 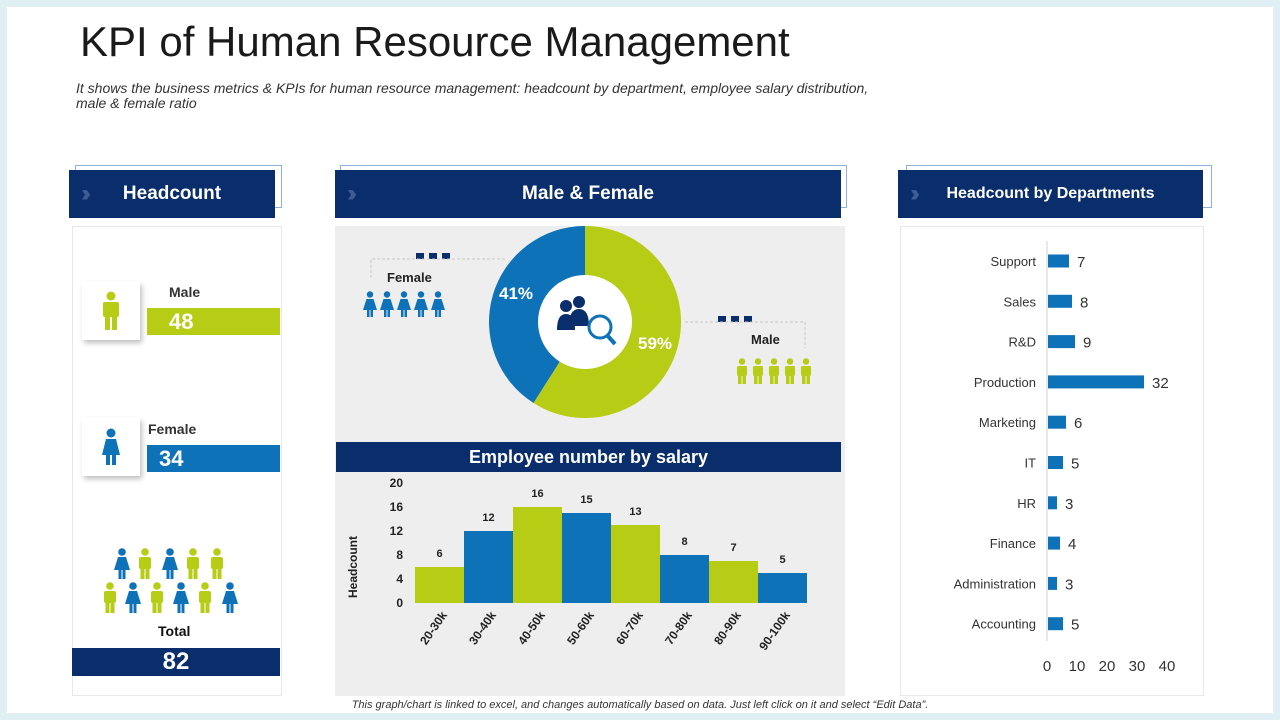 What do you see at coordinates (1013, 543) in the screenshot?
I see `department-label: Finance` at bounding box center [1013, 543].